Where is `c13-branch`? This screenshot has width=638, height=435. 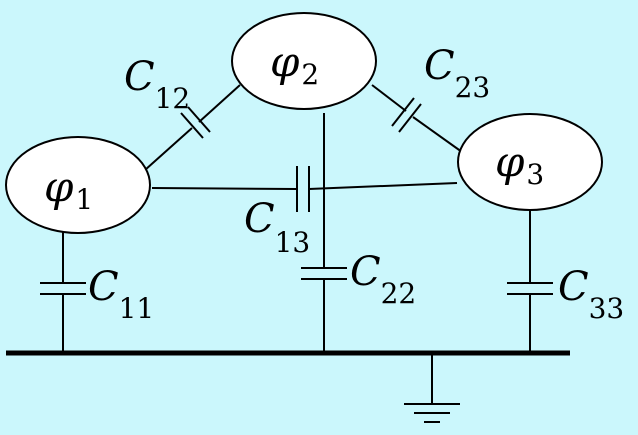 c13-branch is located at coordinates (304, 189).